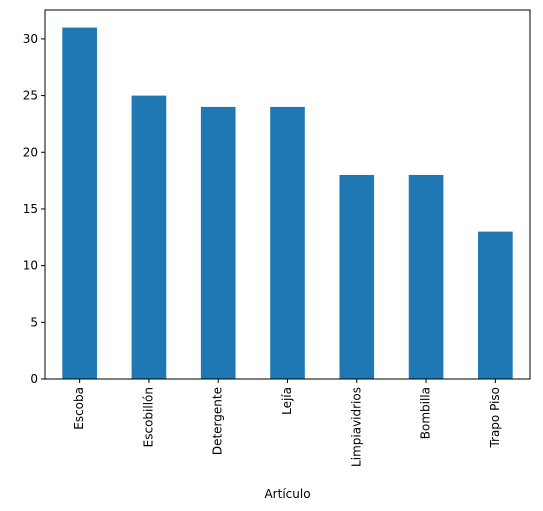 The image size is (543, 511). I want to click on y-tick-label: 25, so click(30, 96).